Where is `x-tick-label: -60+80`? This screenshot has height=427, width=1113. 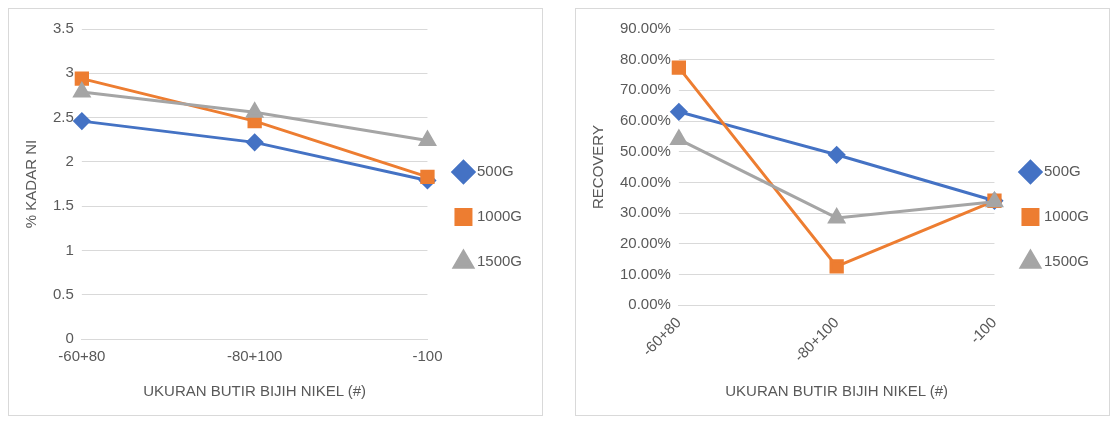 x-tick-label: -60+80 is located at coordinates (82, 356).